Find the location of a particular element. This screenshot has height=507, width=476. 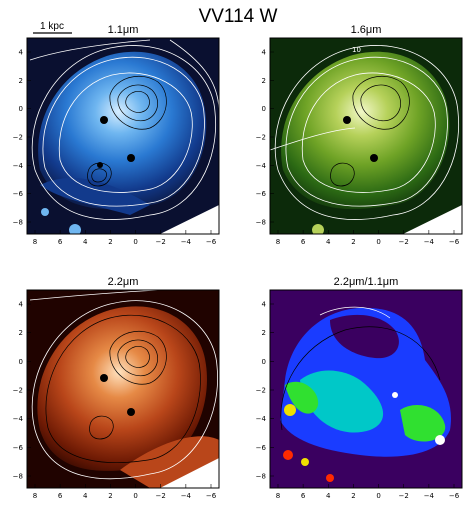

panel-2-contour-label: 10 is located at coordinates (356, 50).